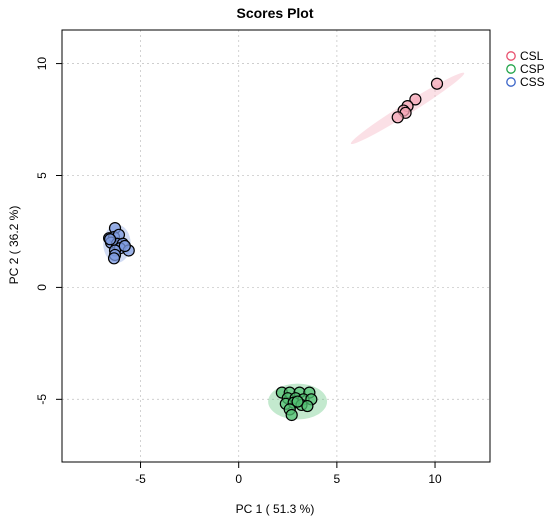 This screenshot has width=550, height=523. Describe the element at coordinates (42, 287) in the screenshot. I see `y-tick-label: 0` at that location.